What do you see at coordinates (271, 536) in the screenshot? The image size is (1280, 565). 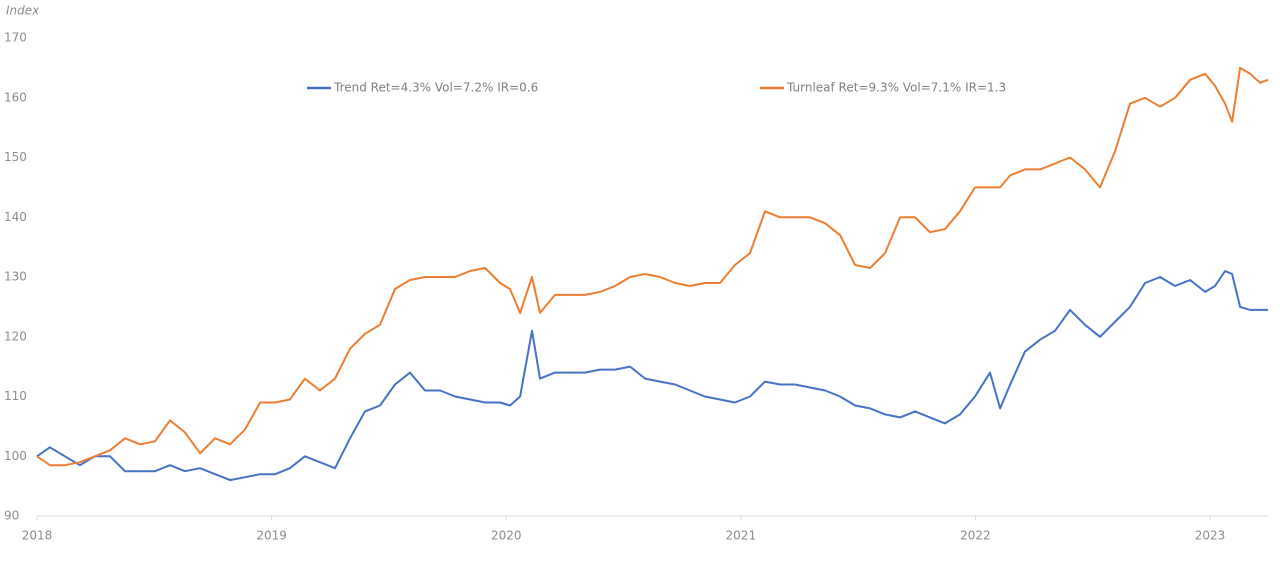 I see `x-tick-label: 2019` at bounding box center [271, 536].